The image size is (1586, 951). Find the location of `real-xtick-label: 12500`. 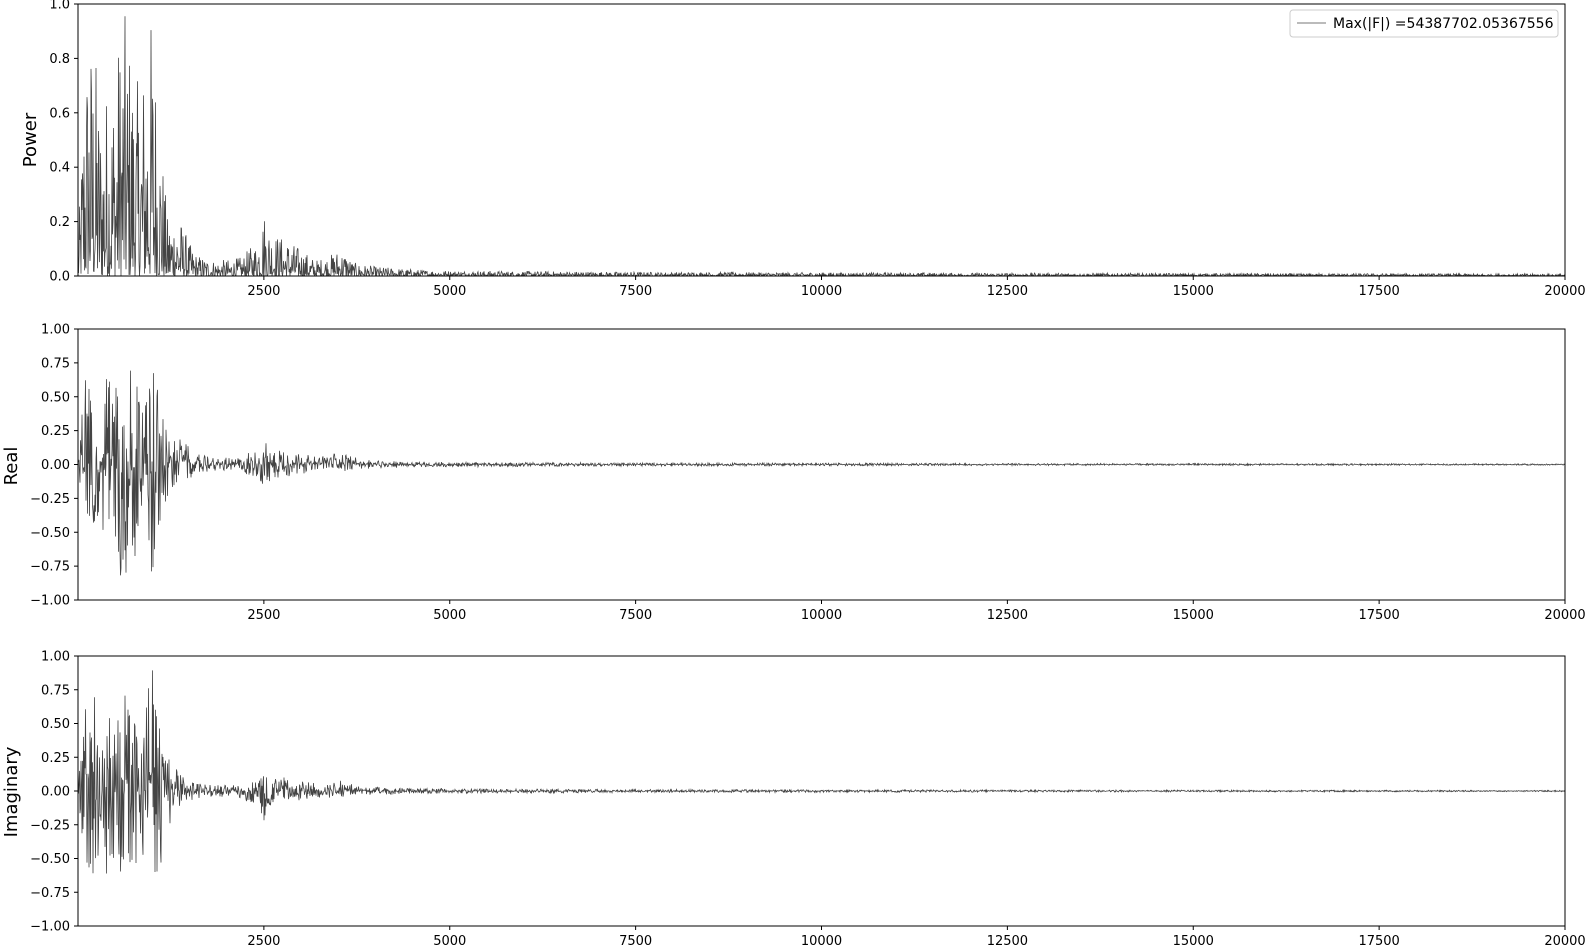

real-xtick-label: 12500 is located at coordinates (1007, 615).